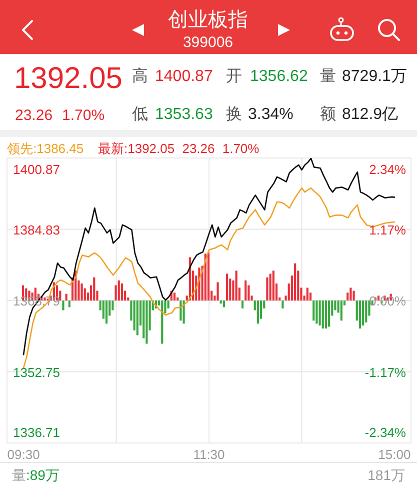  What do you see at coordinates (34, 115) in the screenshot?
I see `text: 23.26` at bounding box center [34, 115].